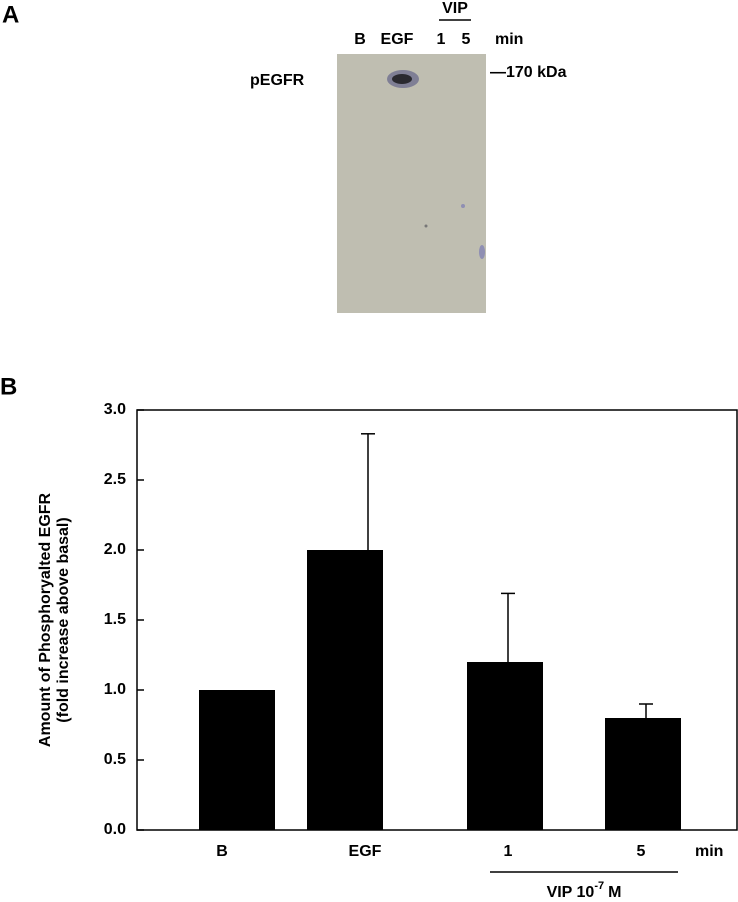  Describe the element at coordinates (115, 479) in the screenshot. I see `y-tick-label: 2.5` at that location.